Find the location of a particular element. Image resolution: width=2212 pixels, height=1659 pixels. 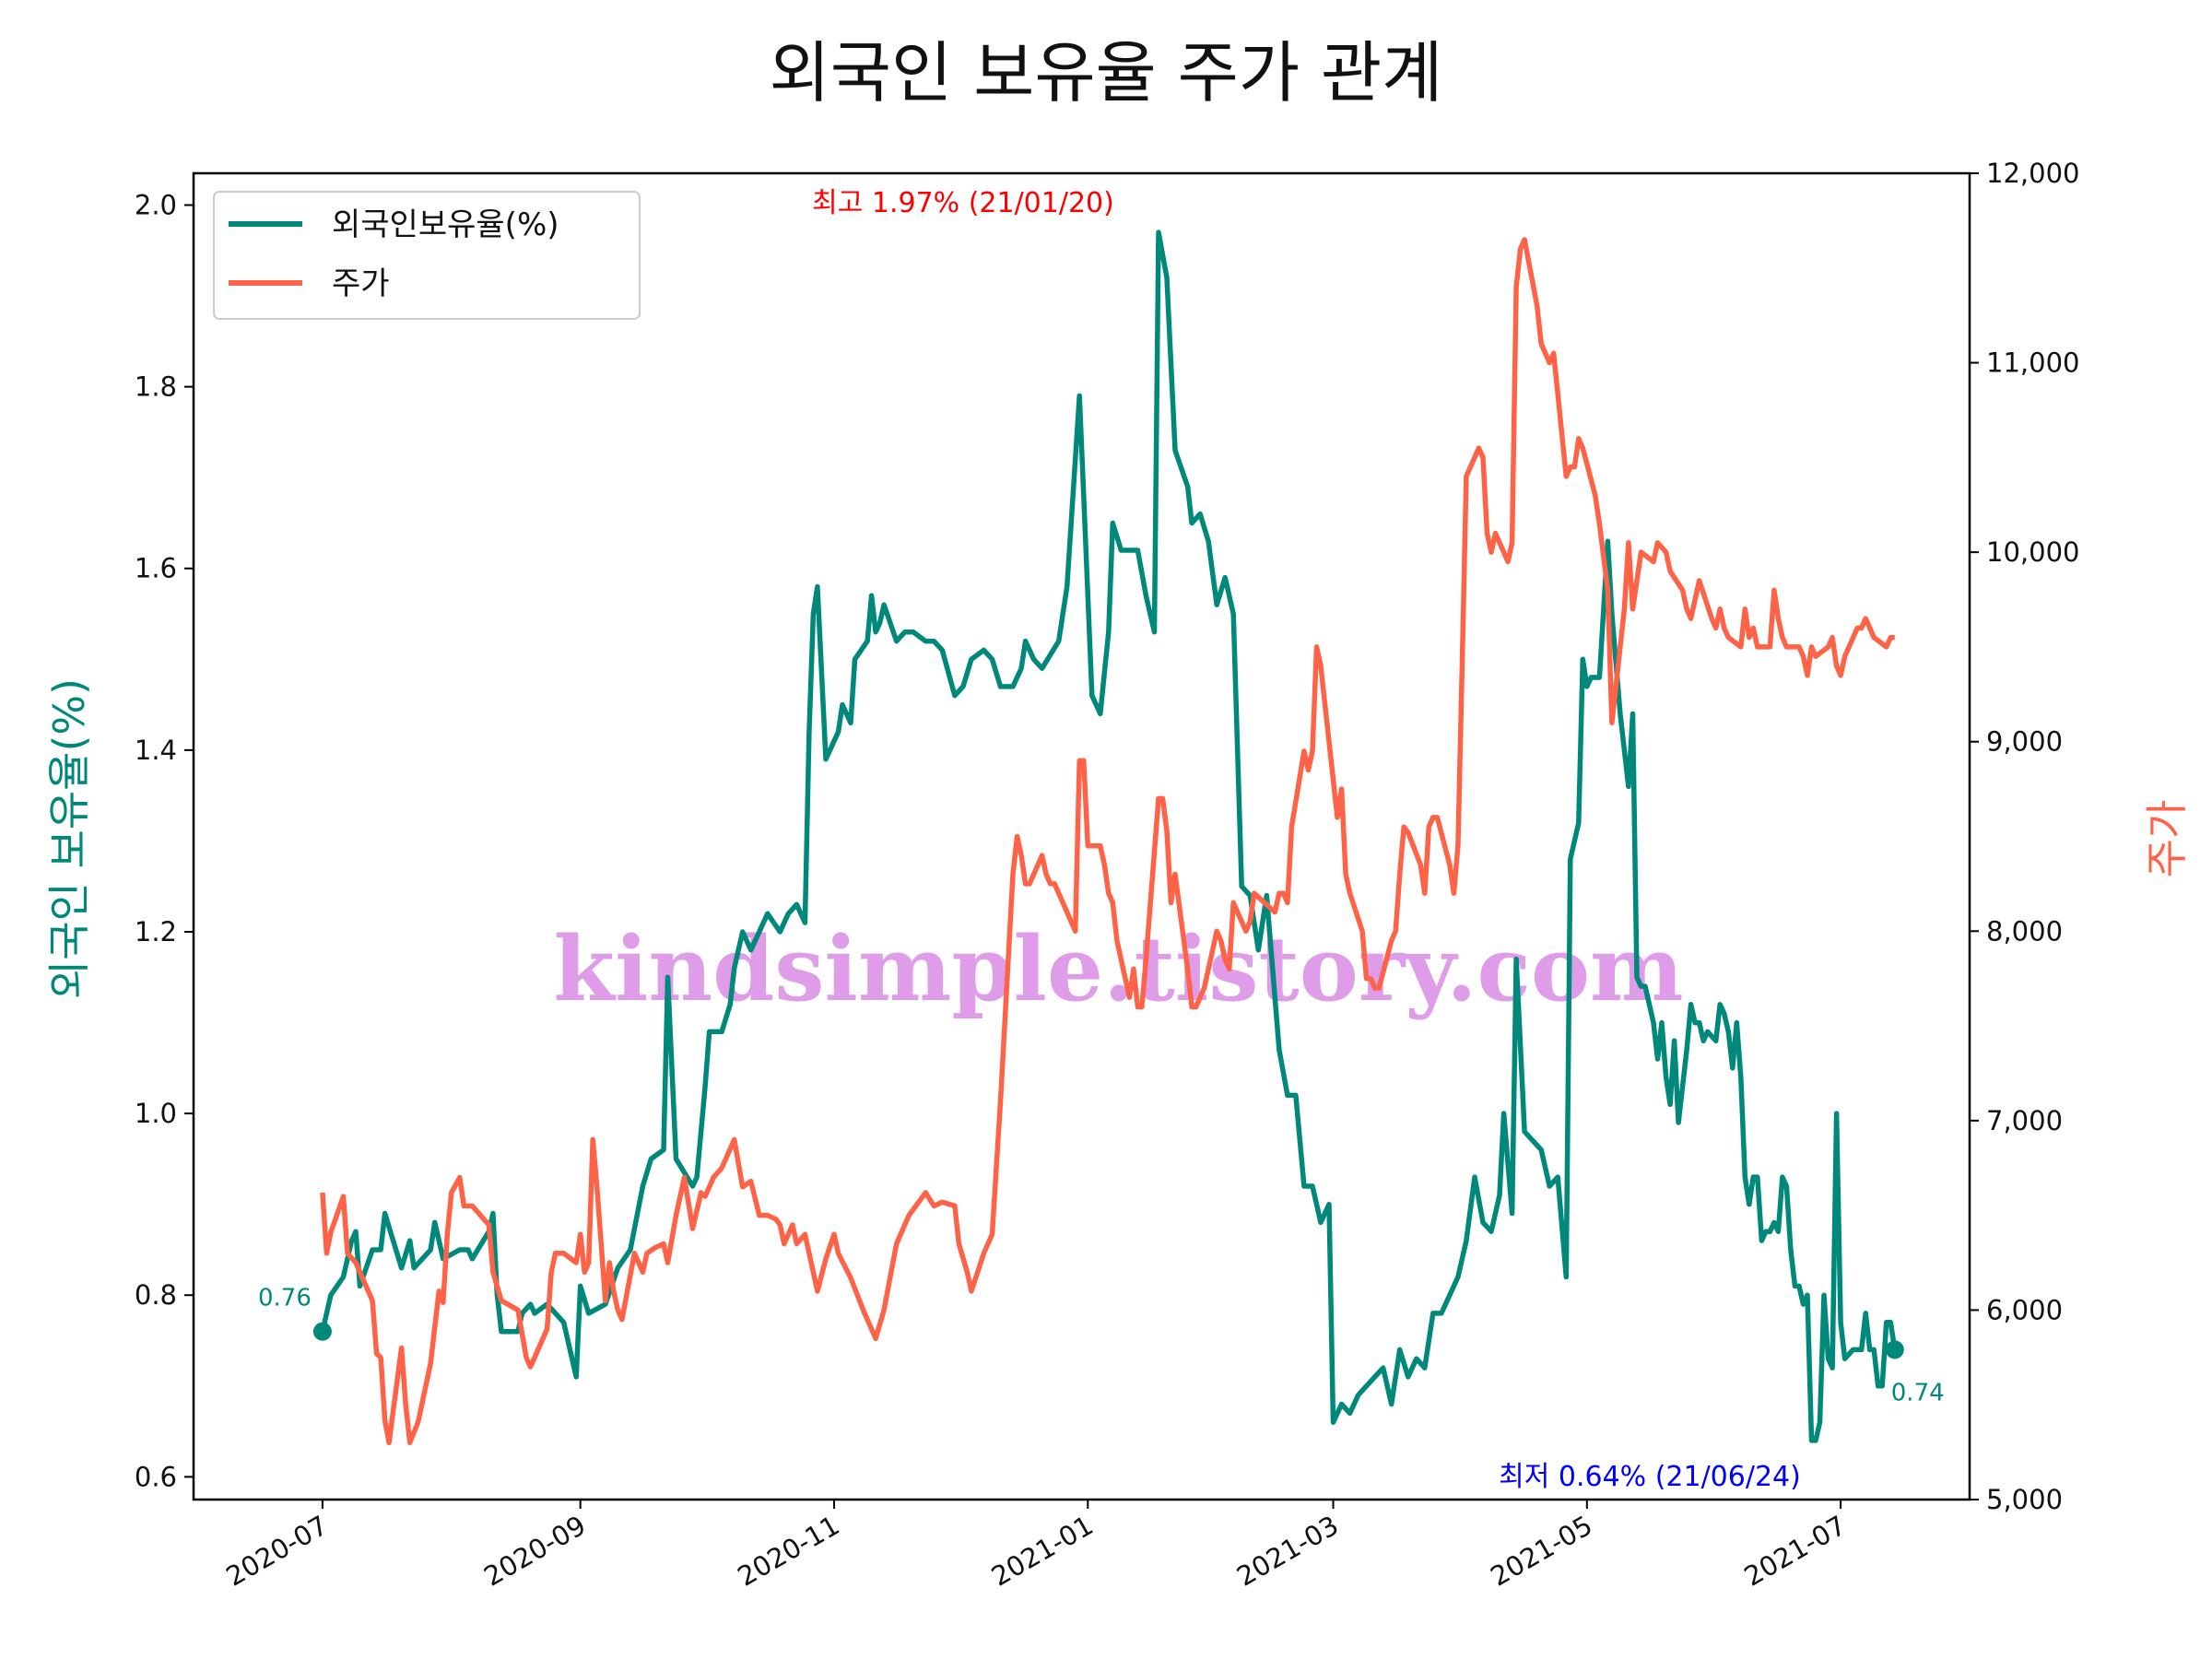

y-right-tick-label: 8,000 is located at coordinates (2024, 931).